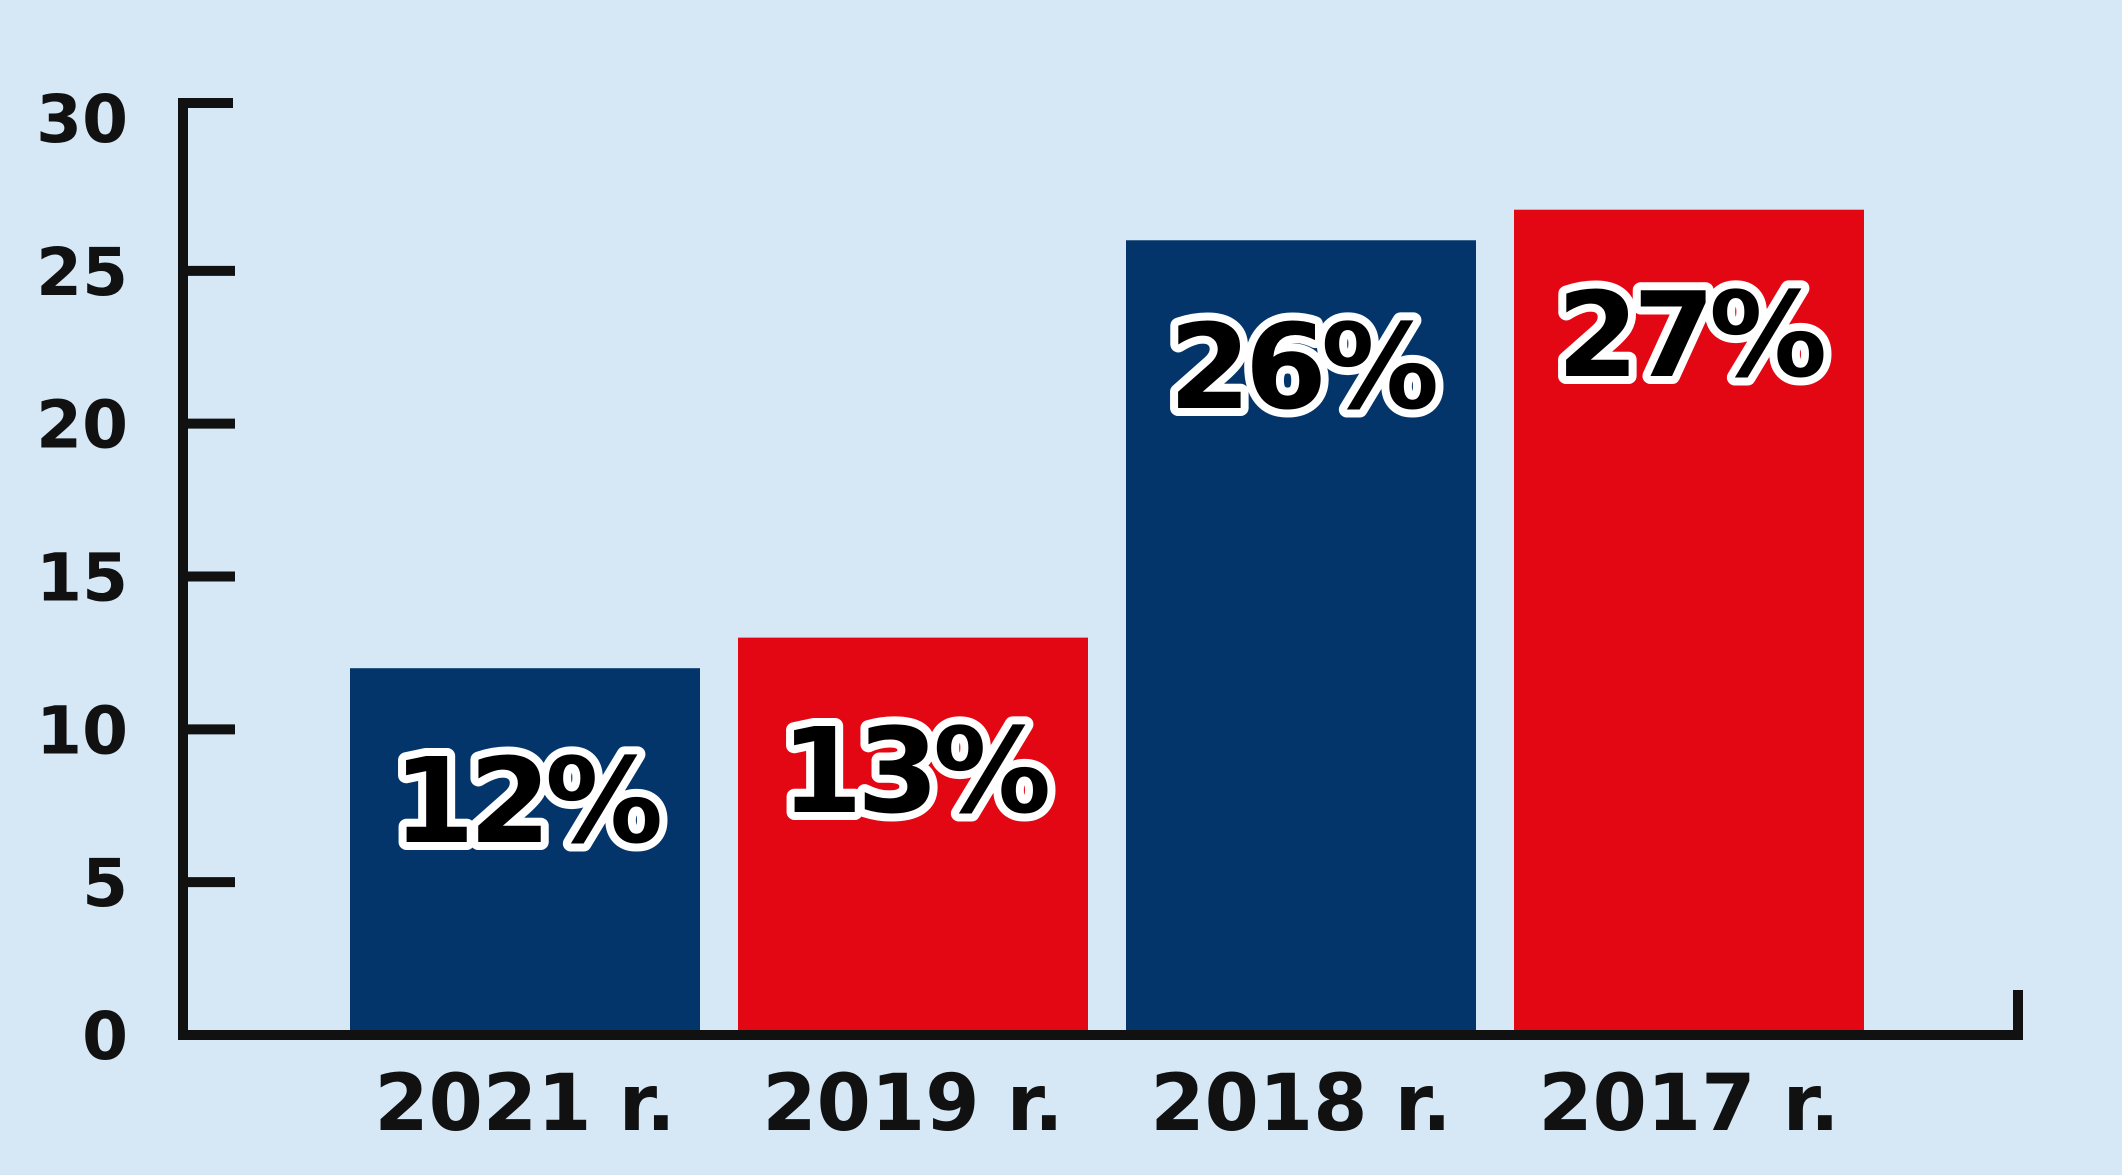 This screenshot has width=2122, height=1175. I want to click on x-category-labels: 2021 r. 2019 r. 2018 r. 2017 r., so click(1106, 1104).